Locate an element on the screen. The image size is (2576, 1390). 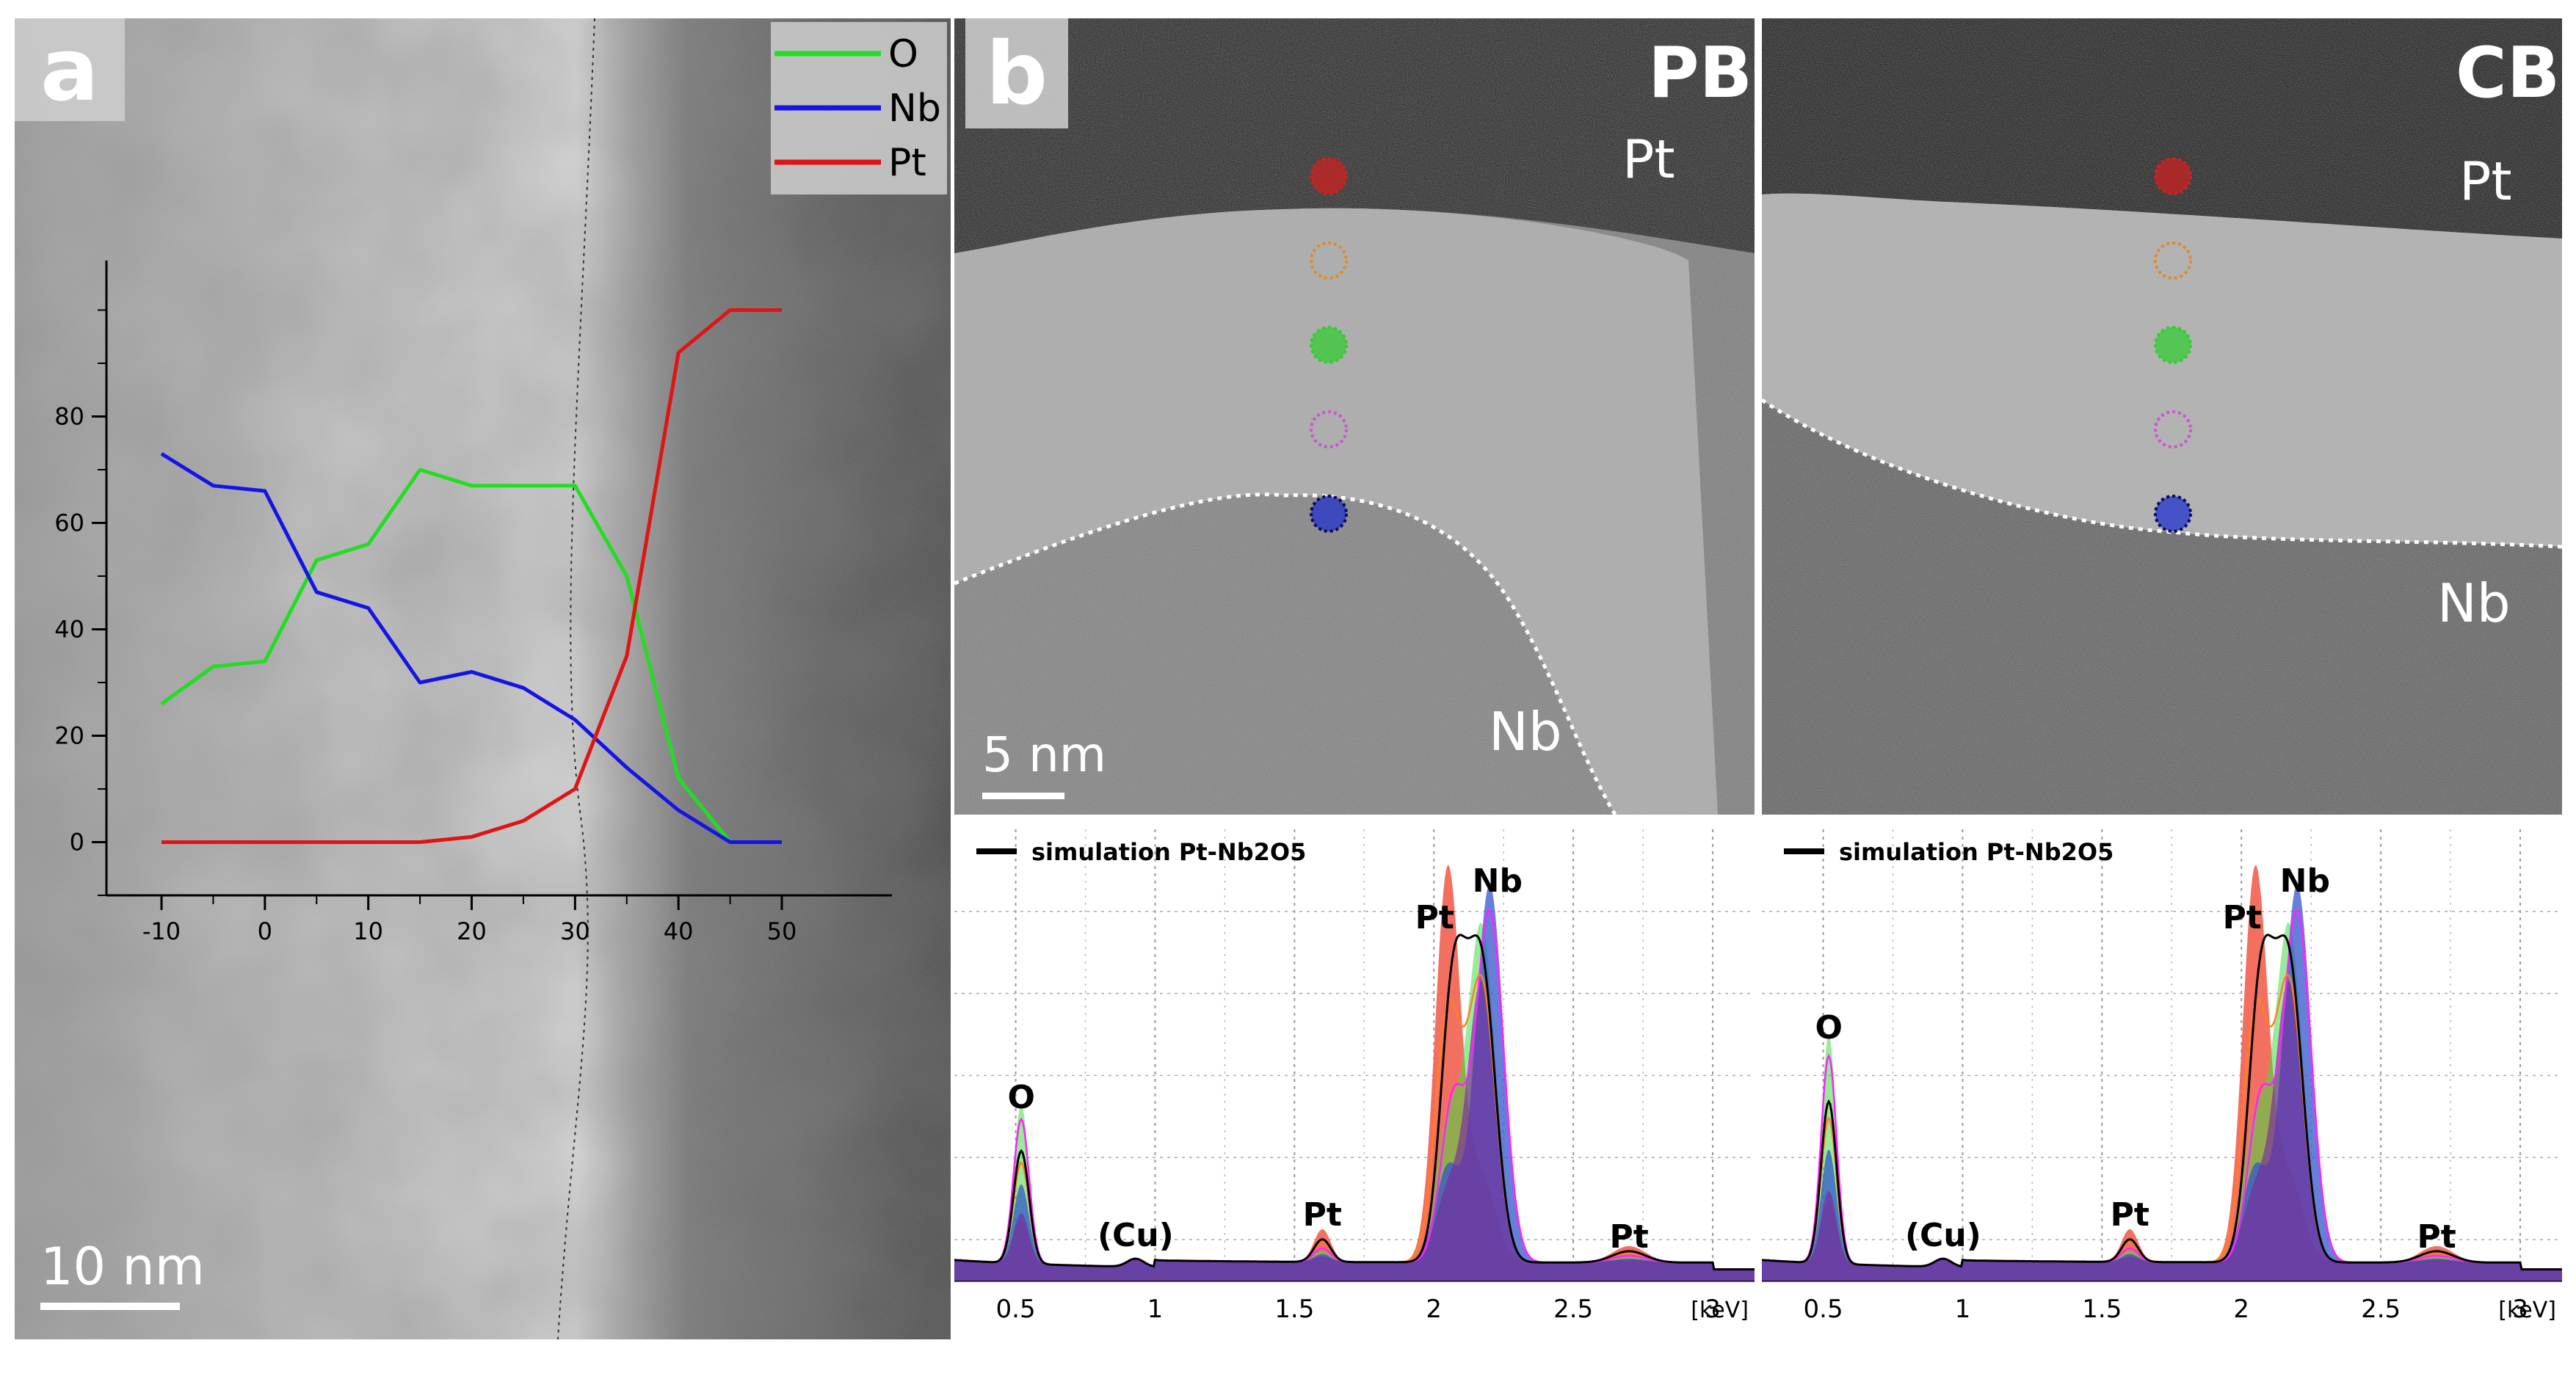
cb-markers is located at coordinates (2173, 345).